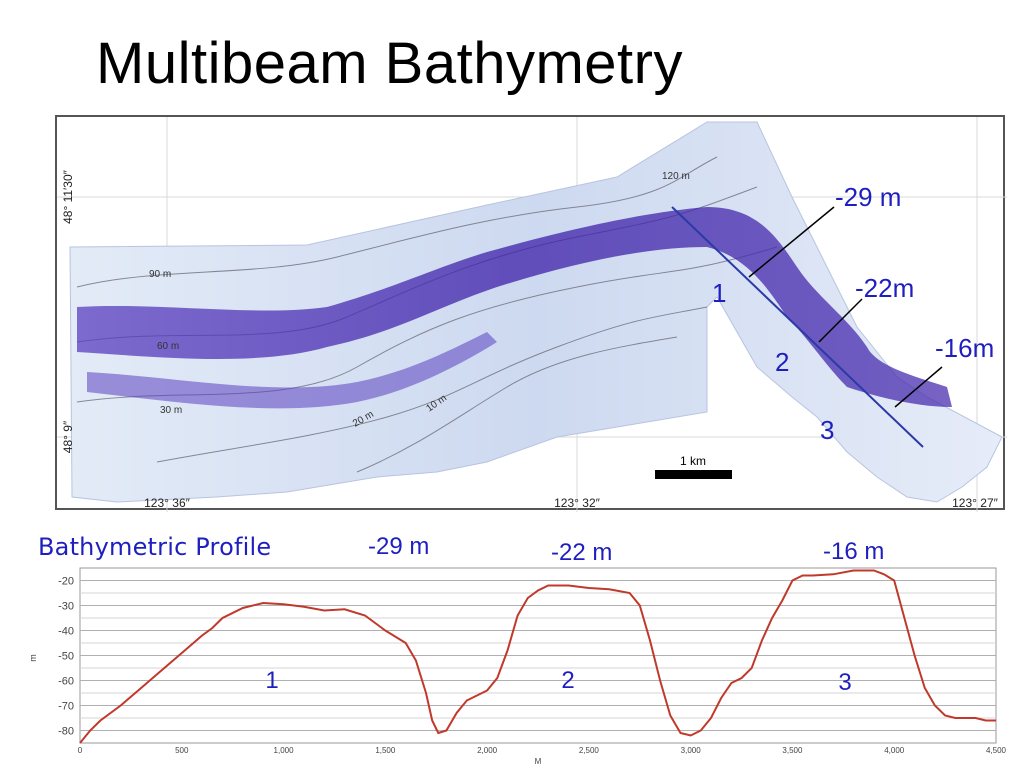 This screenshot has height=768, width=1024. I want to click on map-profile-number-3: 3, so click(827, 430).